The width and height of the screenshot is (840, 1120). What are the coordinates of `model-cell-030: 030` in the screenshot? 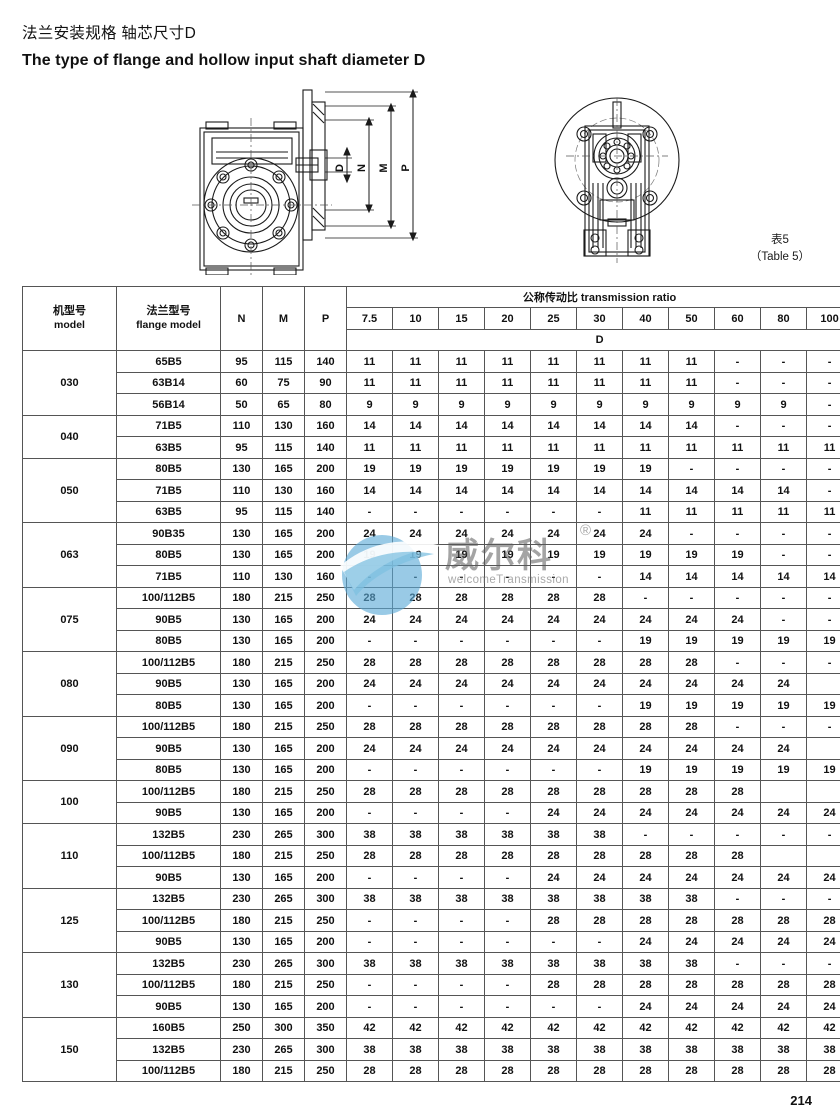 It's located at (69, 383).